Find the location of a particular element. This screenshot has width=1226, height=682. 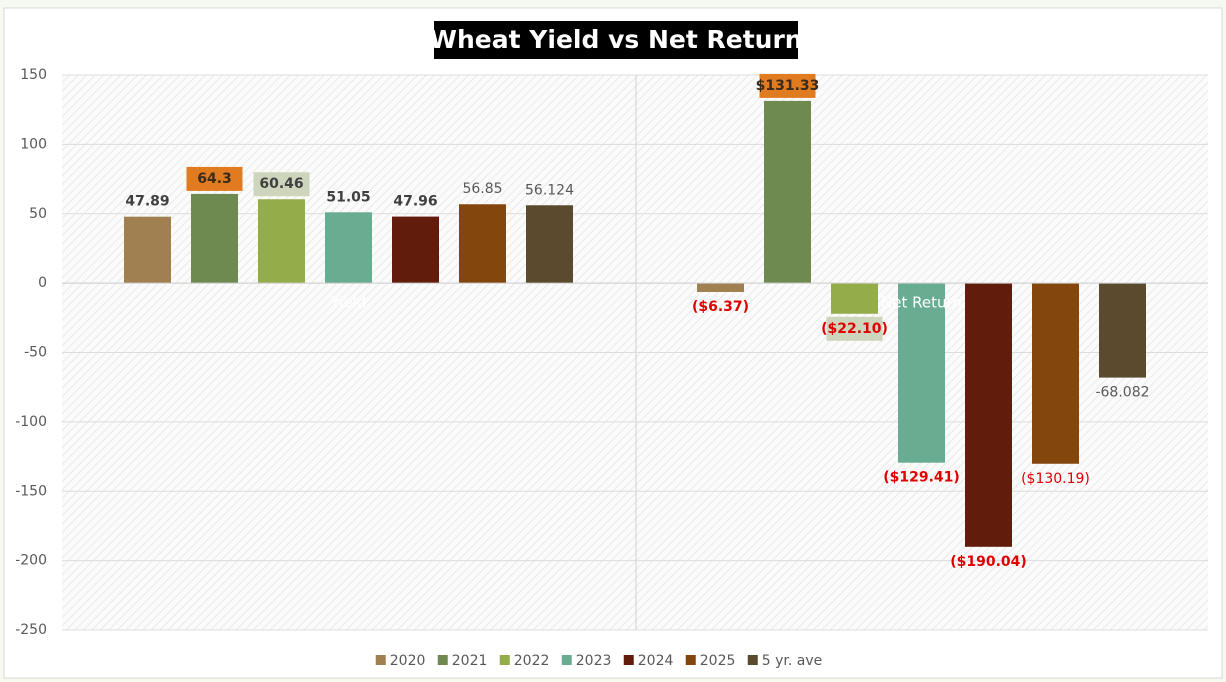

data-label: ($130.19) is located at coordinates (1055, 479).